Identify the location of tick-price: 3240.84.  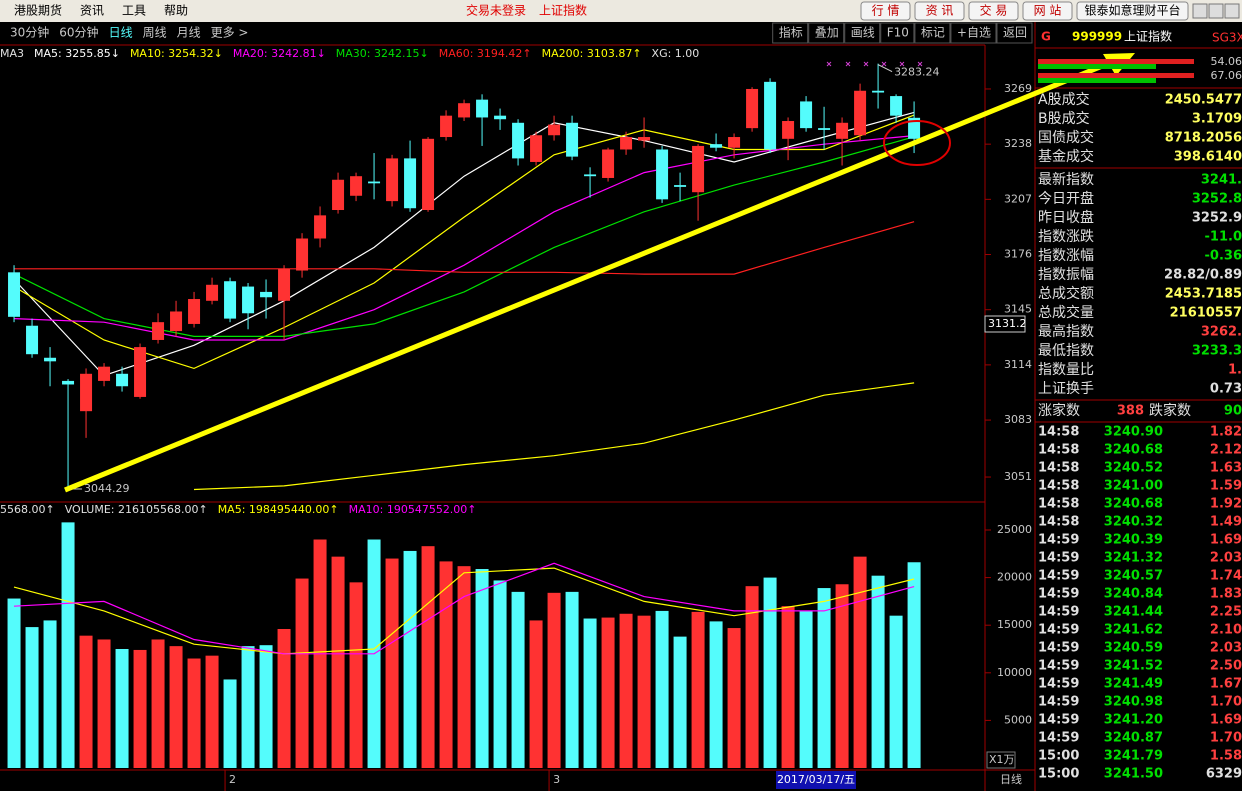
(1133, 594).